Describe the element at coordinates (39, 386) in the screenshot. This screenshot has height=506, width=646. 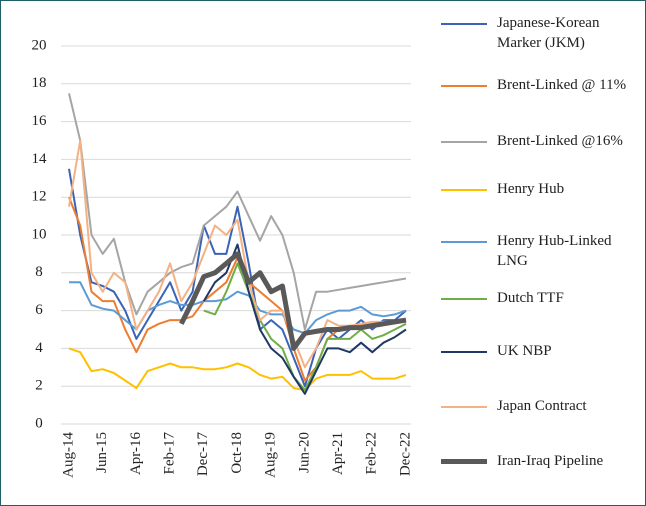
I see `y-tick-label: 2` at that location.